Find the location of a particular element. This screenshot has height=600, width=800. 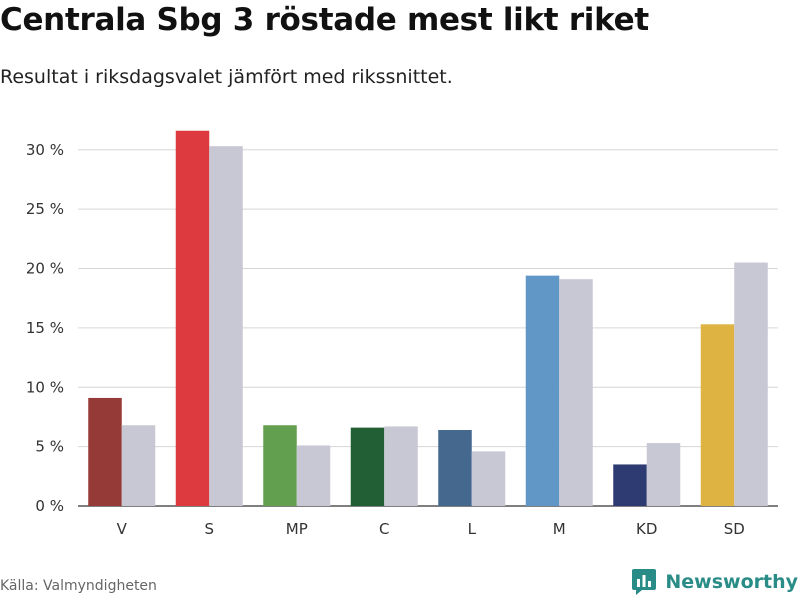

bar-area-mp is located at coordinates (280, 465).